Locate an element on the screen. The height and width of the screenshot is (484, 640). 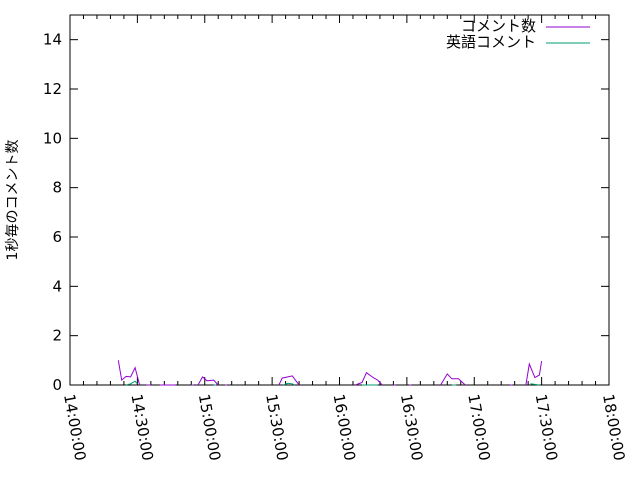
x-tick-label: 16:00:00 is located at coordinates (344, 427).